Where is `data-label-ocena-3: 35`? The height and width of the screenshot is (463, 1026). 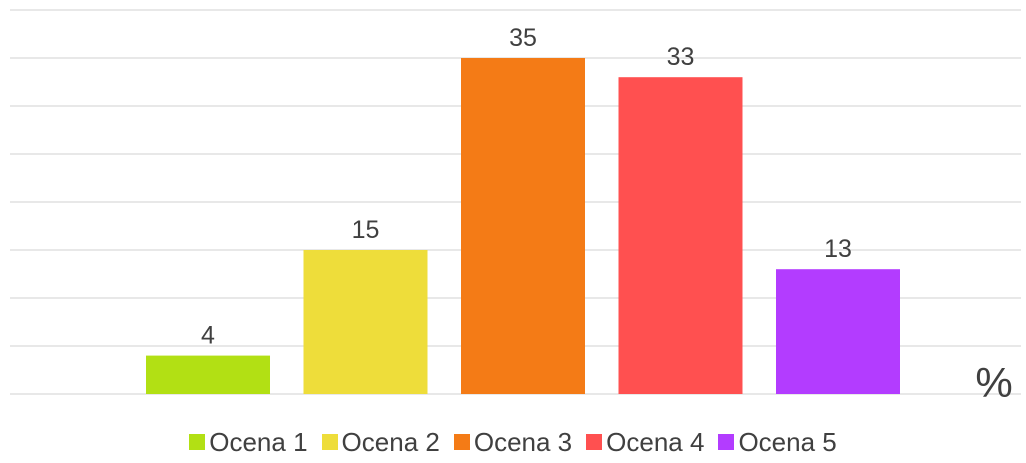 data-label-ocena-3: 35 is located at coordinates (523, 38).